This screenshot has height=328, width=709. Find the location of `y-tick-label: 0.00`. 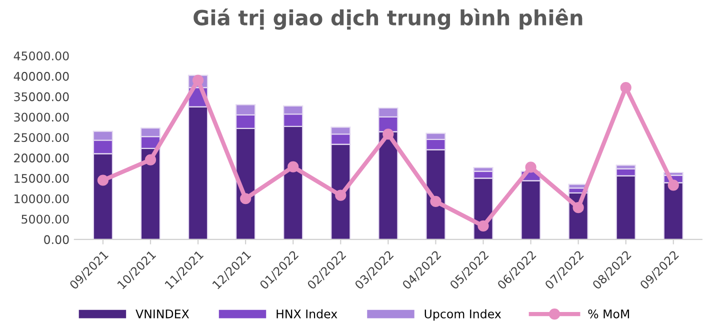

y-tick-label: 0.00 is located at coordinates (56, 239).